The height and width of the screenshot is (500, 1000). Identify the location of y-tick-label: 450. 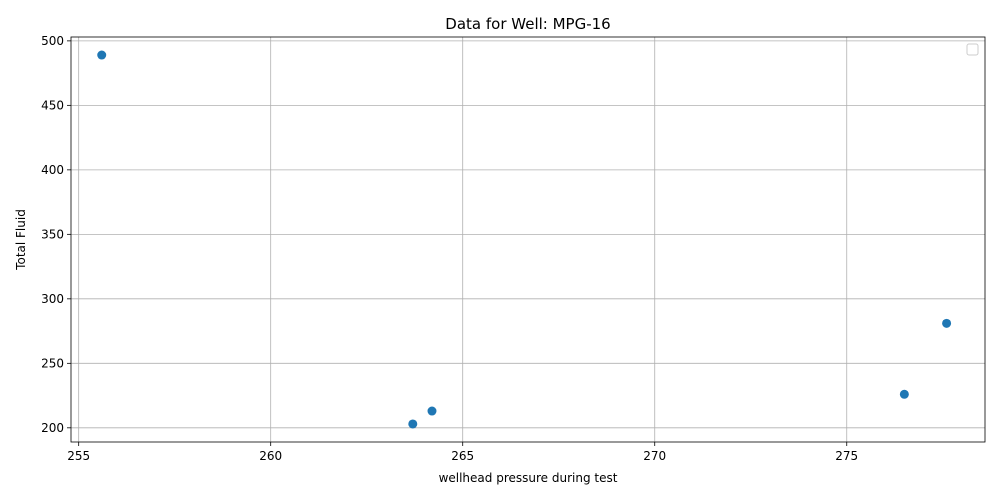
(52, 105).